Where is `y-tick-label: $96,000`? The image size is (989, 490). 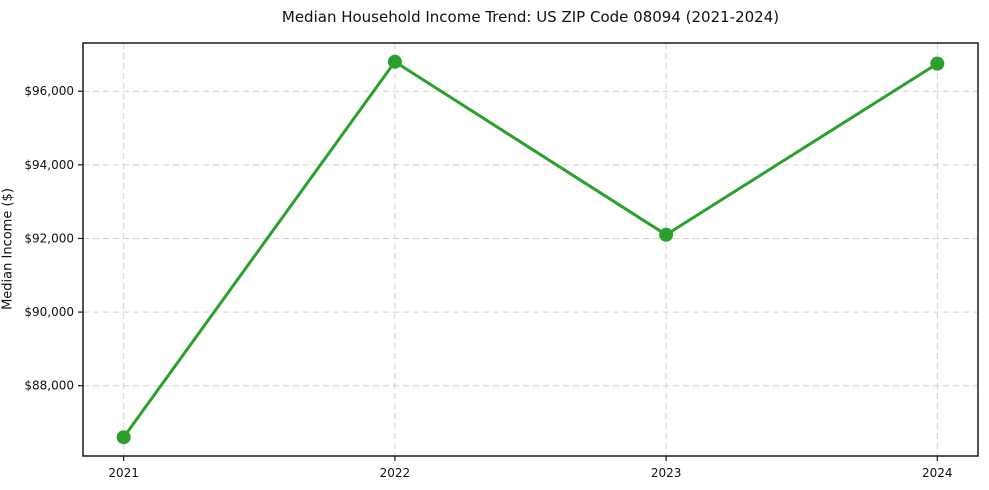 y-tick-label: $96,000 is located at coordinates (49, 91).